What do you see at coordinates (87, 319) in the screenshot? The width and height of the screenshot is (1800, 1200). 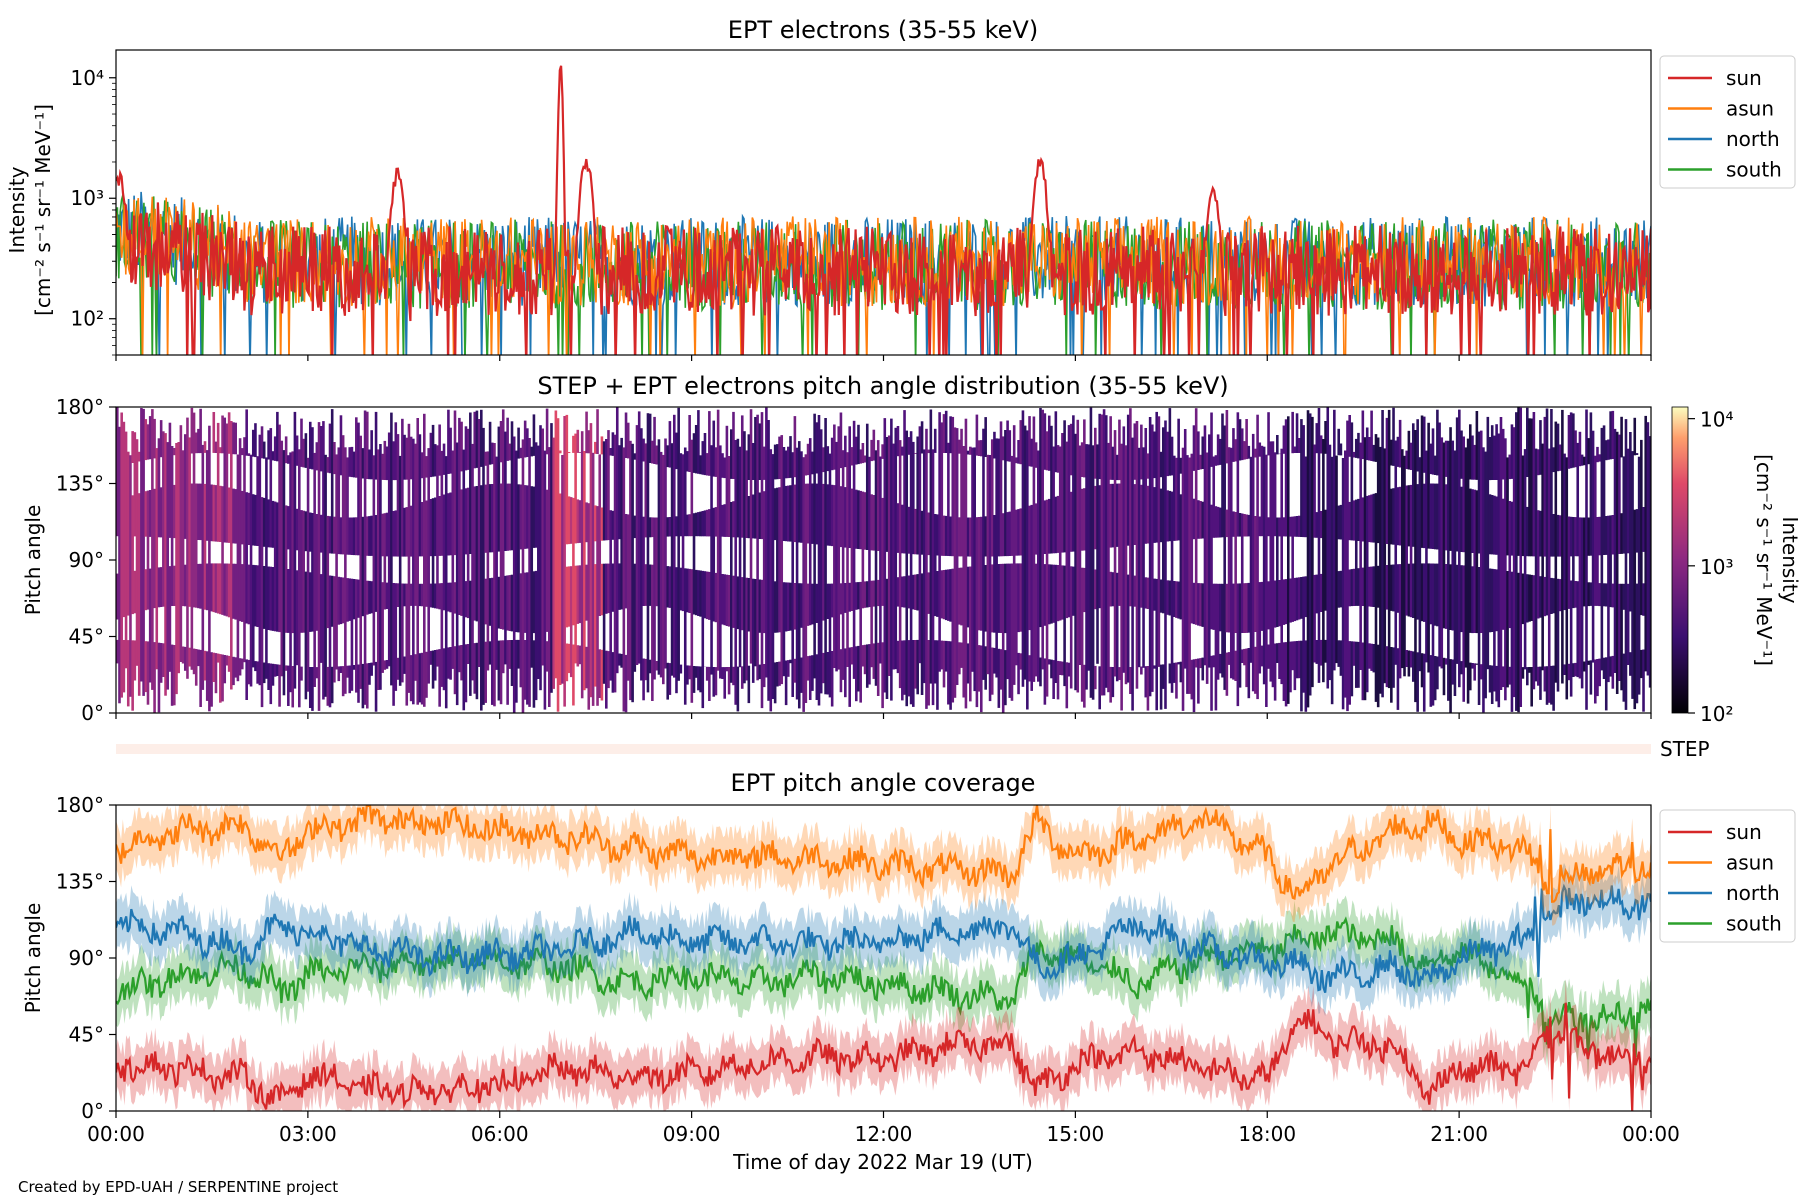 I see `ytick-label: 10²` at bounding box center [87, 319].